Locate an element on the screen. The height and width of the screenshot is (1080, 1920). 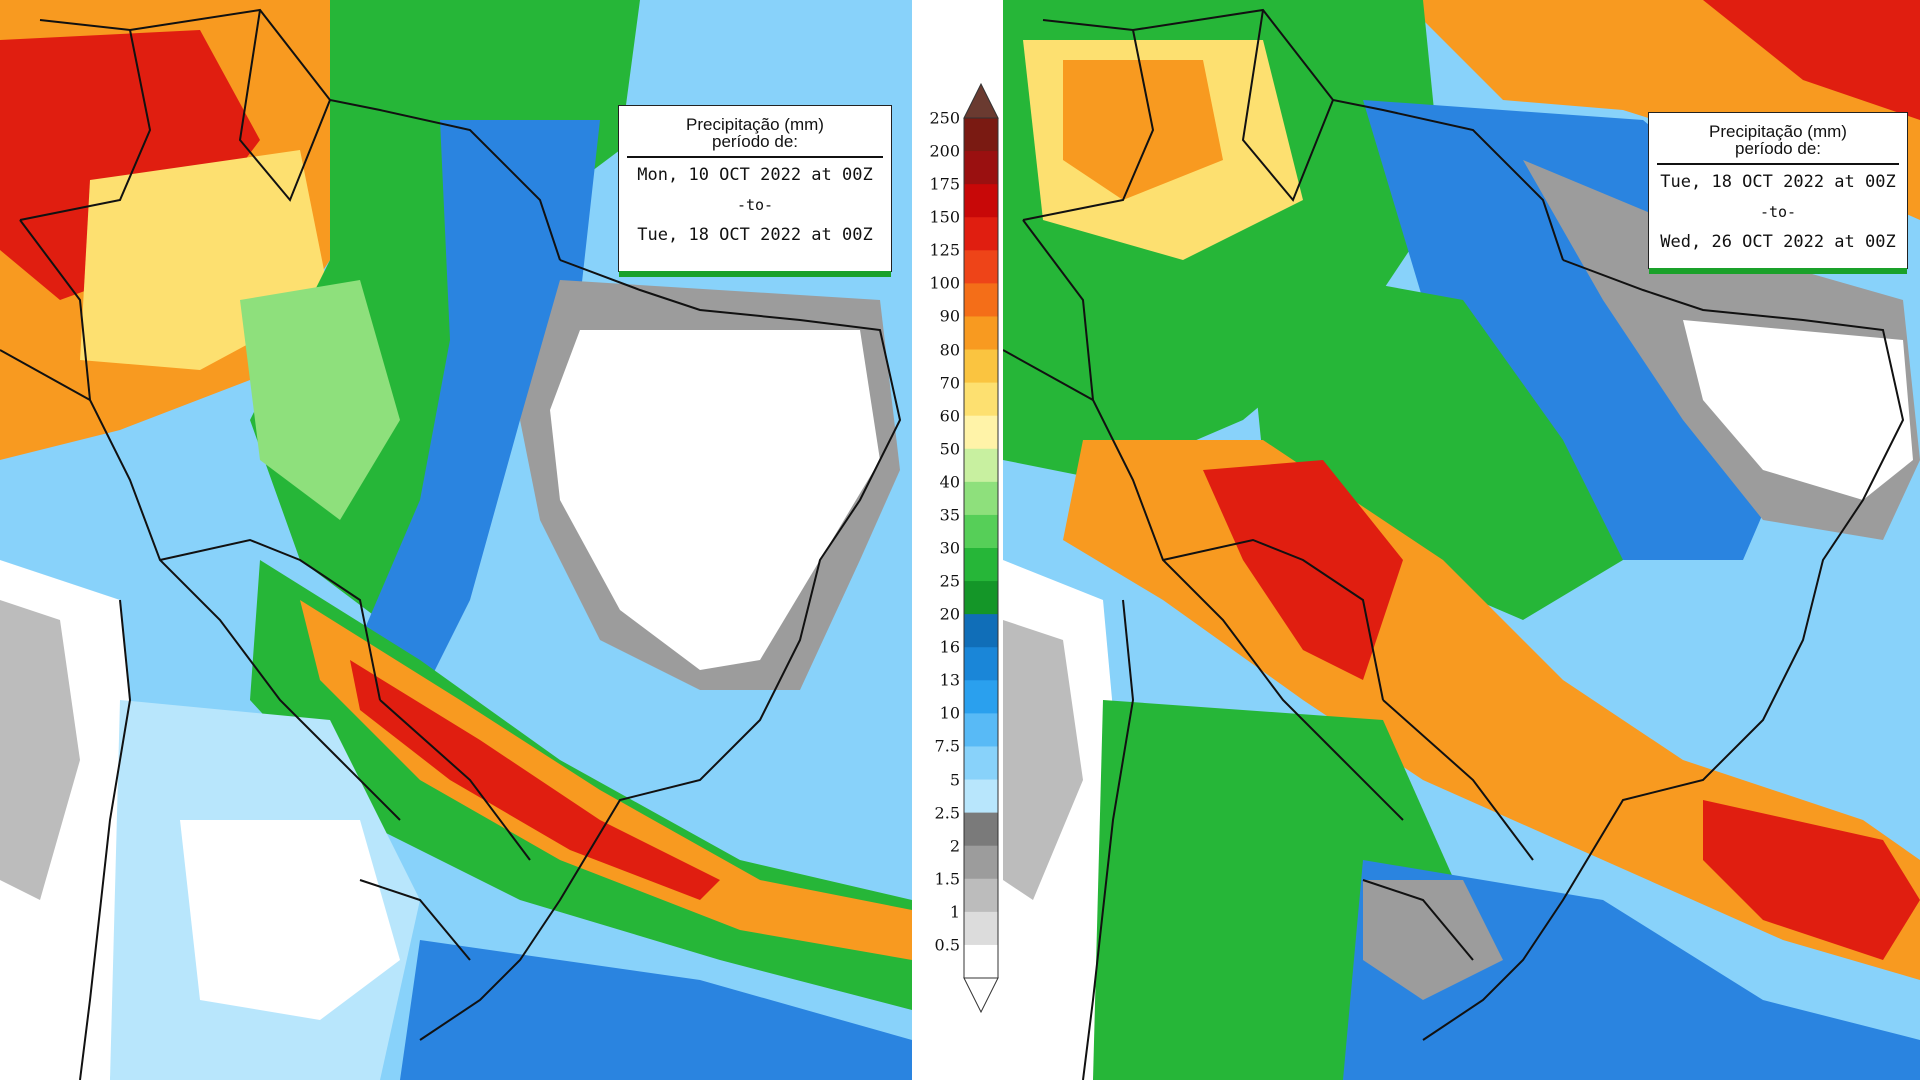
period-start-left: Mon, 10 OCT 2022 at 00Z is located at coordinates (755, 175).